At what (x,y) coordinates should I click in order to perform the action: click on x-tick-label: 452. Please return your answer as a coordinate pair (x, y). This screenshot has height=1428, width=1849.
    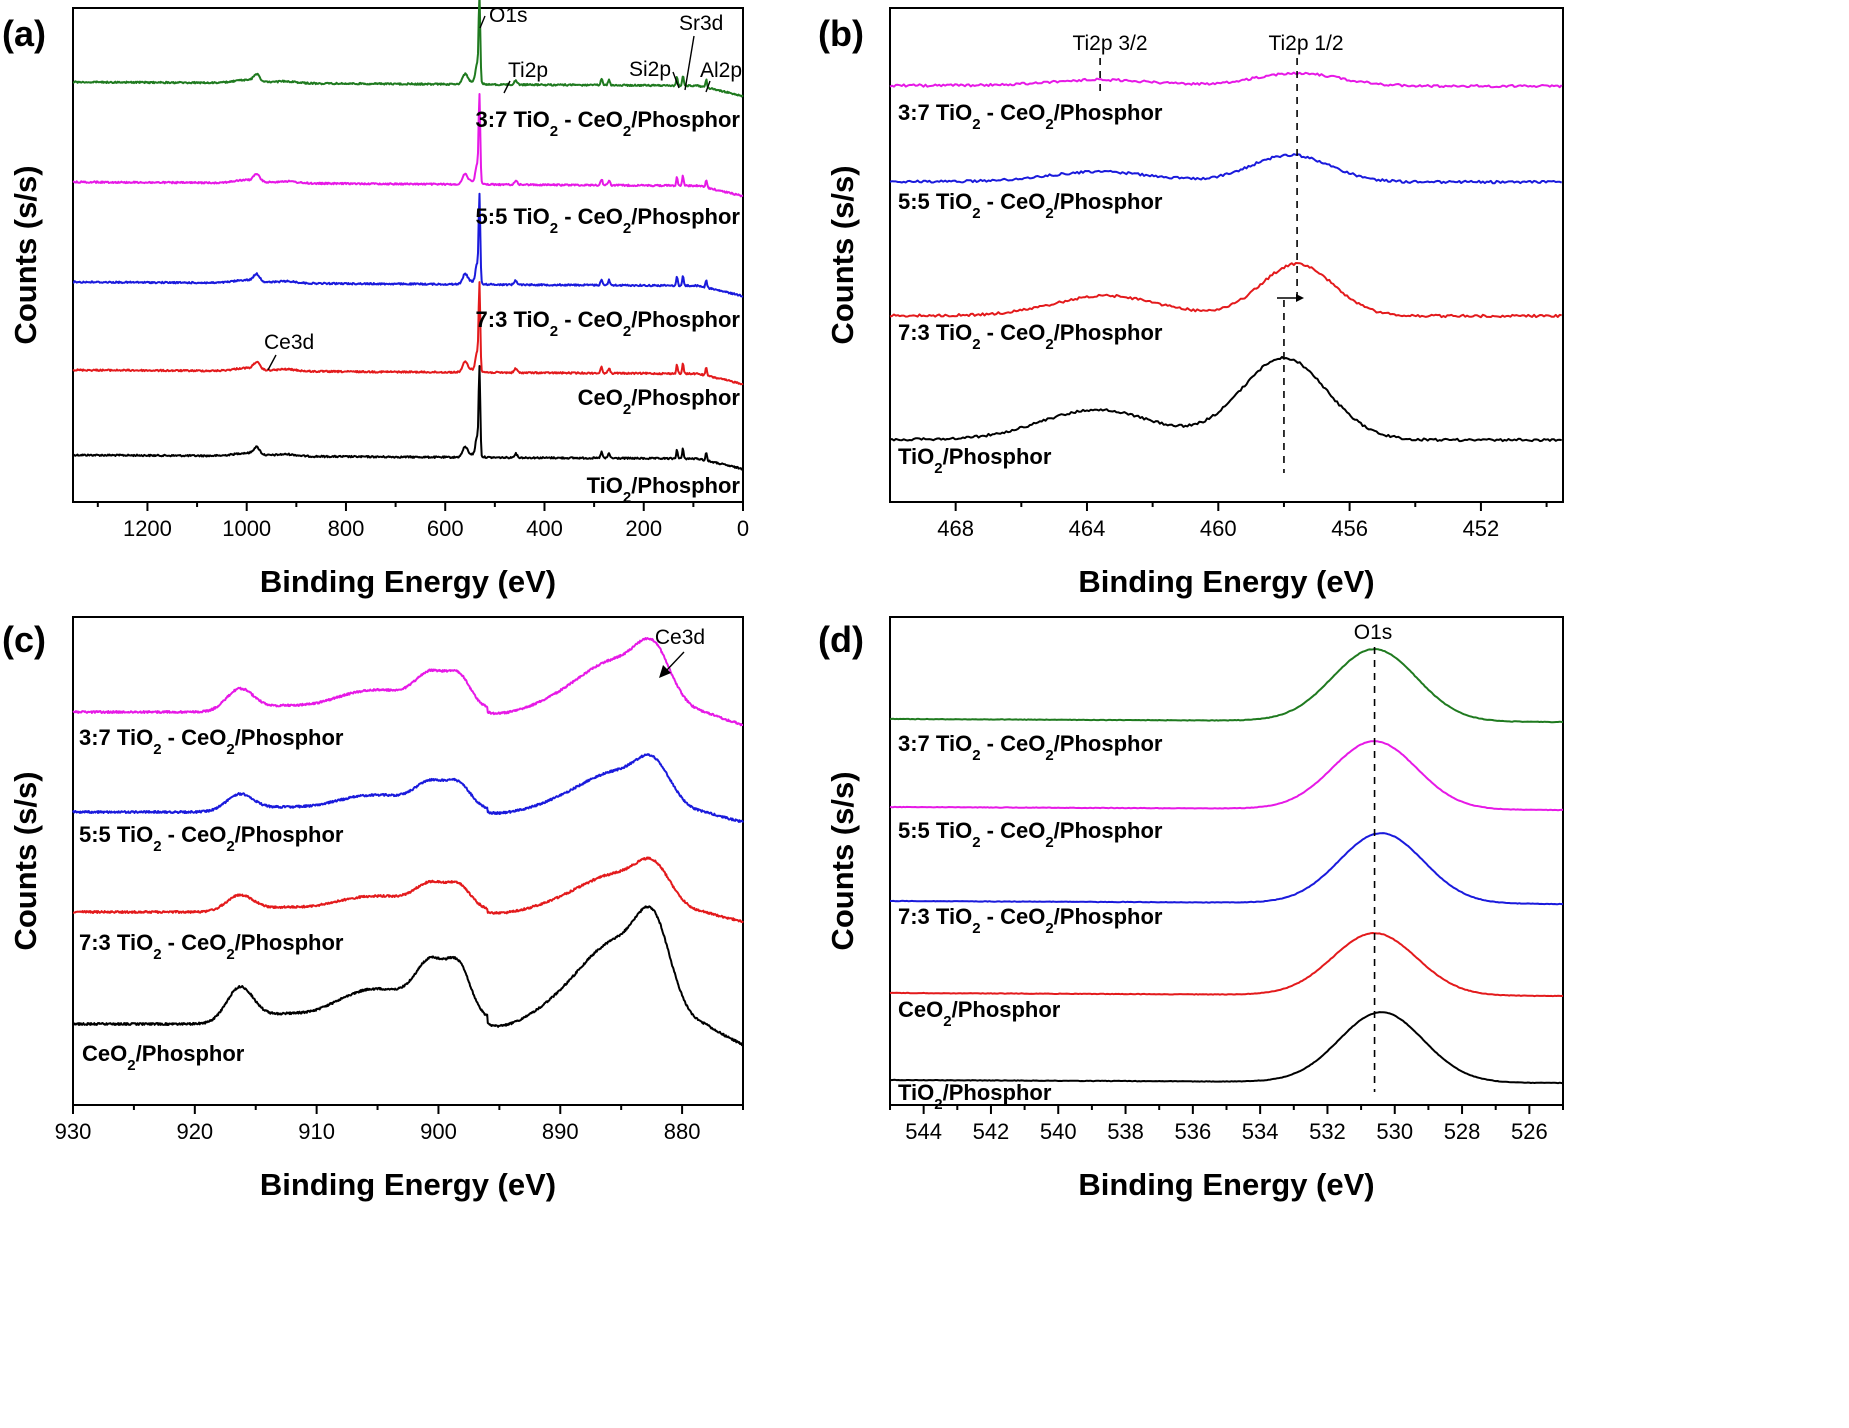
    Looking at the image, I should click on (1481, 528).